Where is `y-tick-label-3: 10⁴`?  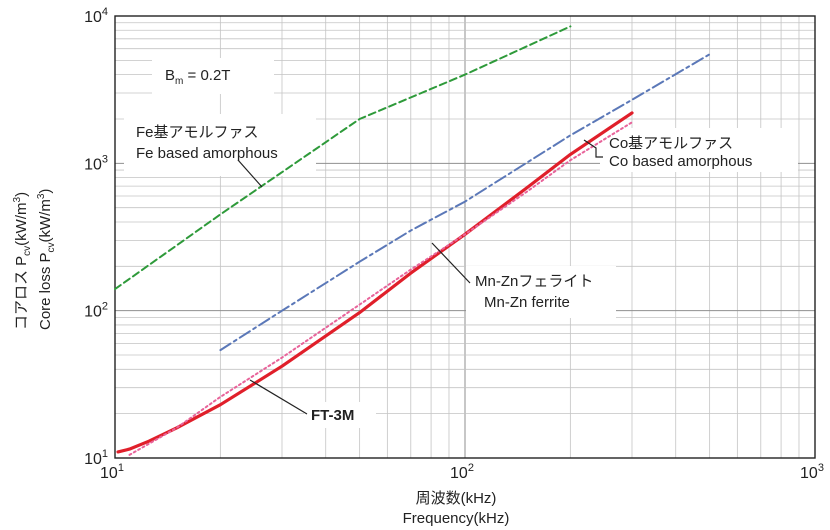
y-tick-label-3: 10⁴ is located at coordinates (96, 16).